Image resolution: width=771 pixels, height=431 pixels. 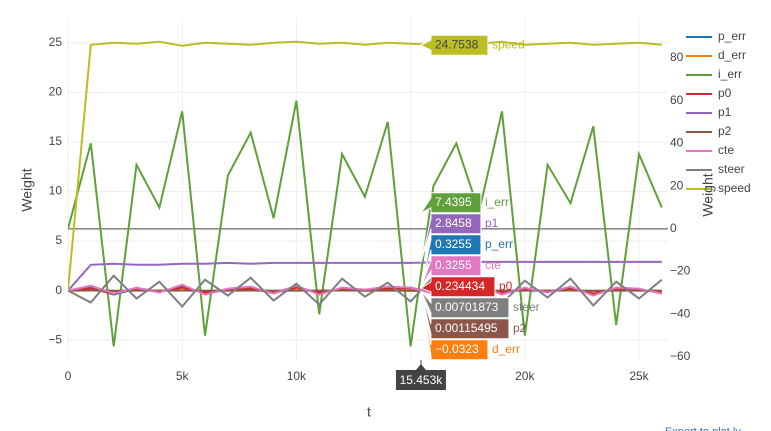 I want to click on hover-value: 2.8458, so click(x=453, y=223).